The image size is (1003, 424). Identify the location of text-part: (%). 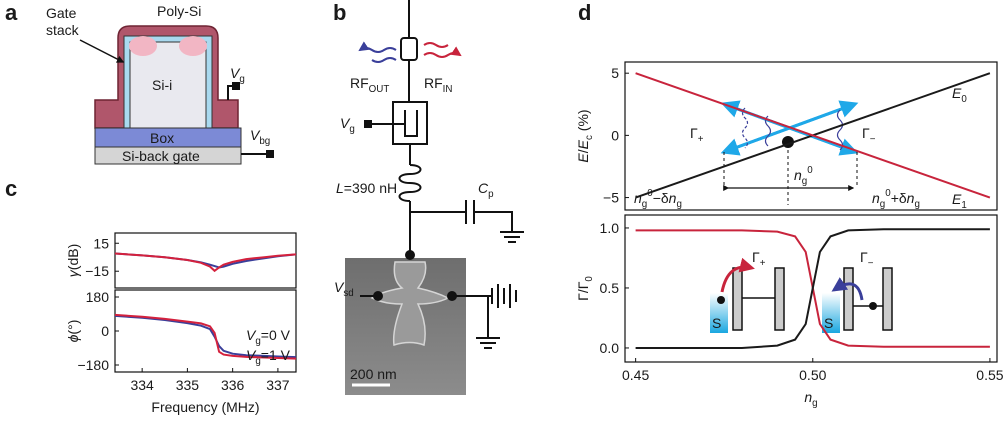
(583, 122).